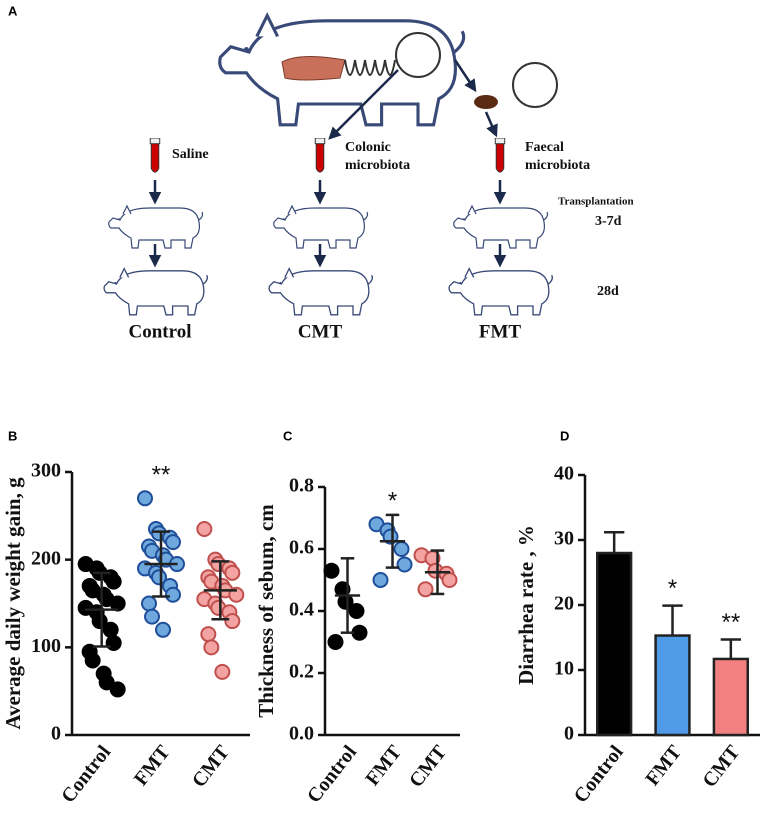  Describe the element at coordinates (368, 147) in the screenshot. I see `colonic-label: Colonic` at that location.